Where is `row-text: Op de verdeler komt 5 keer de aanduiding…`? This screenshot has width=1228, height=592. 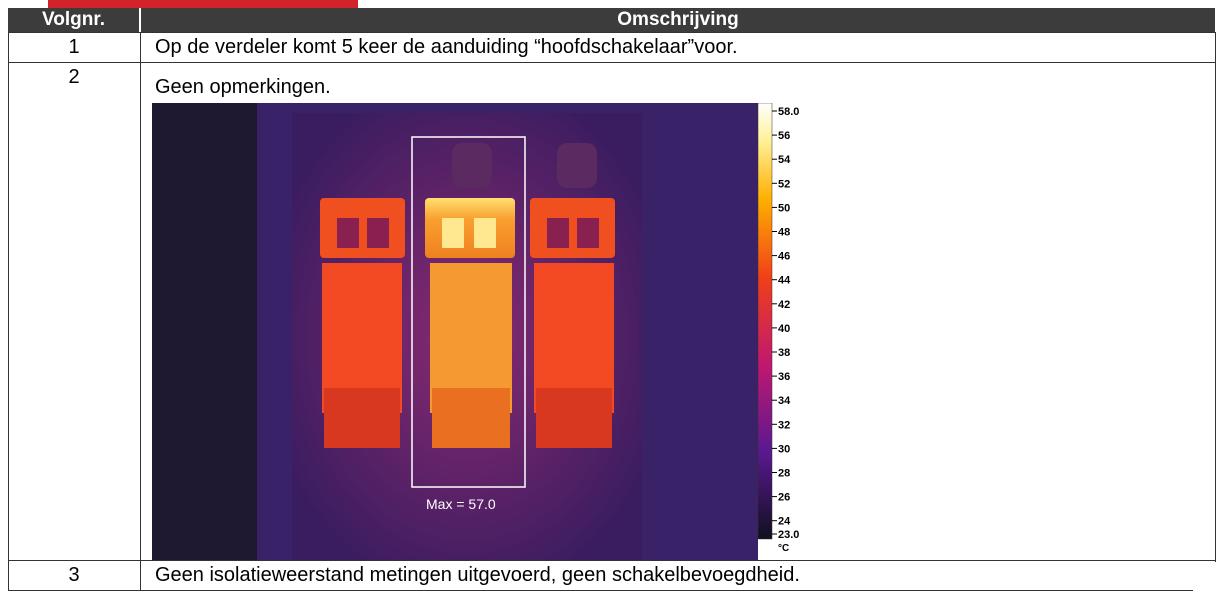 row-text: Op de verdeler komt 5 keer de aanduiding… is located at coordinates (446, 47).